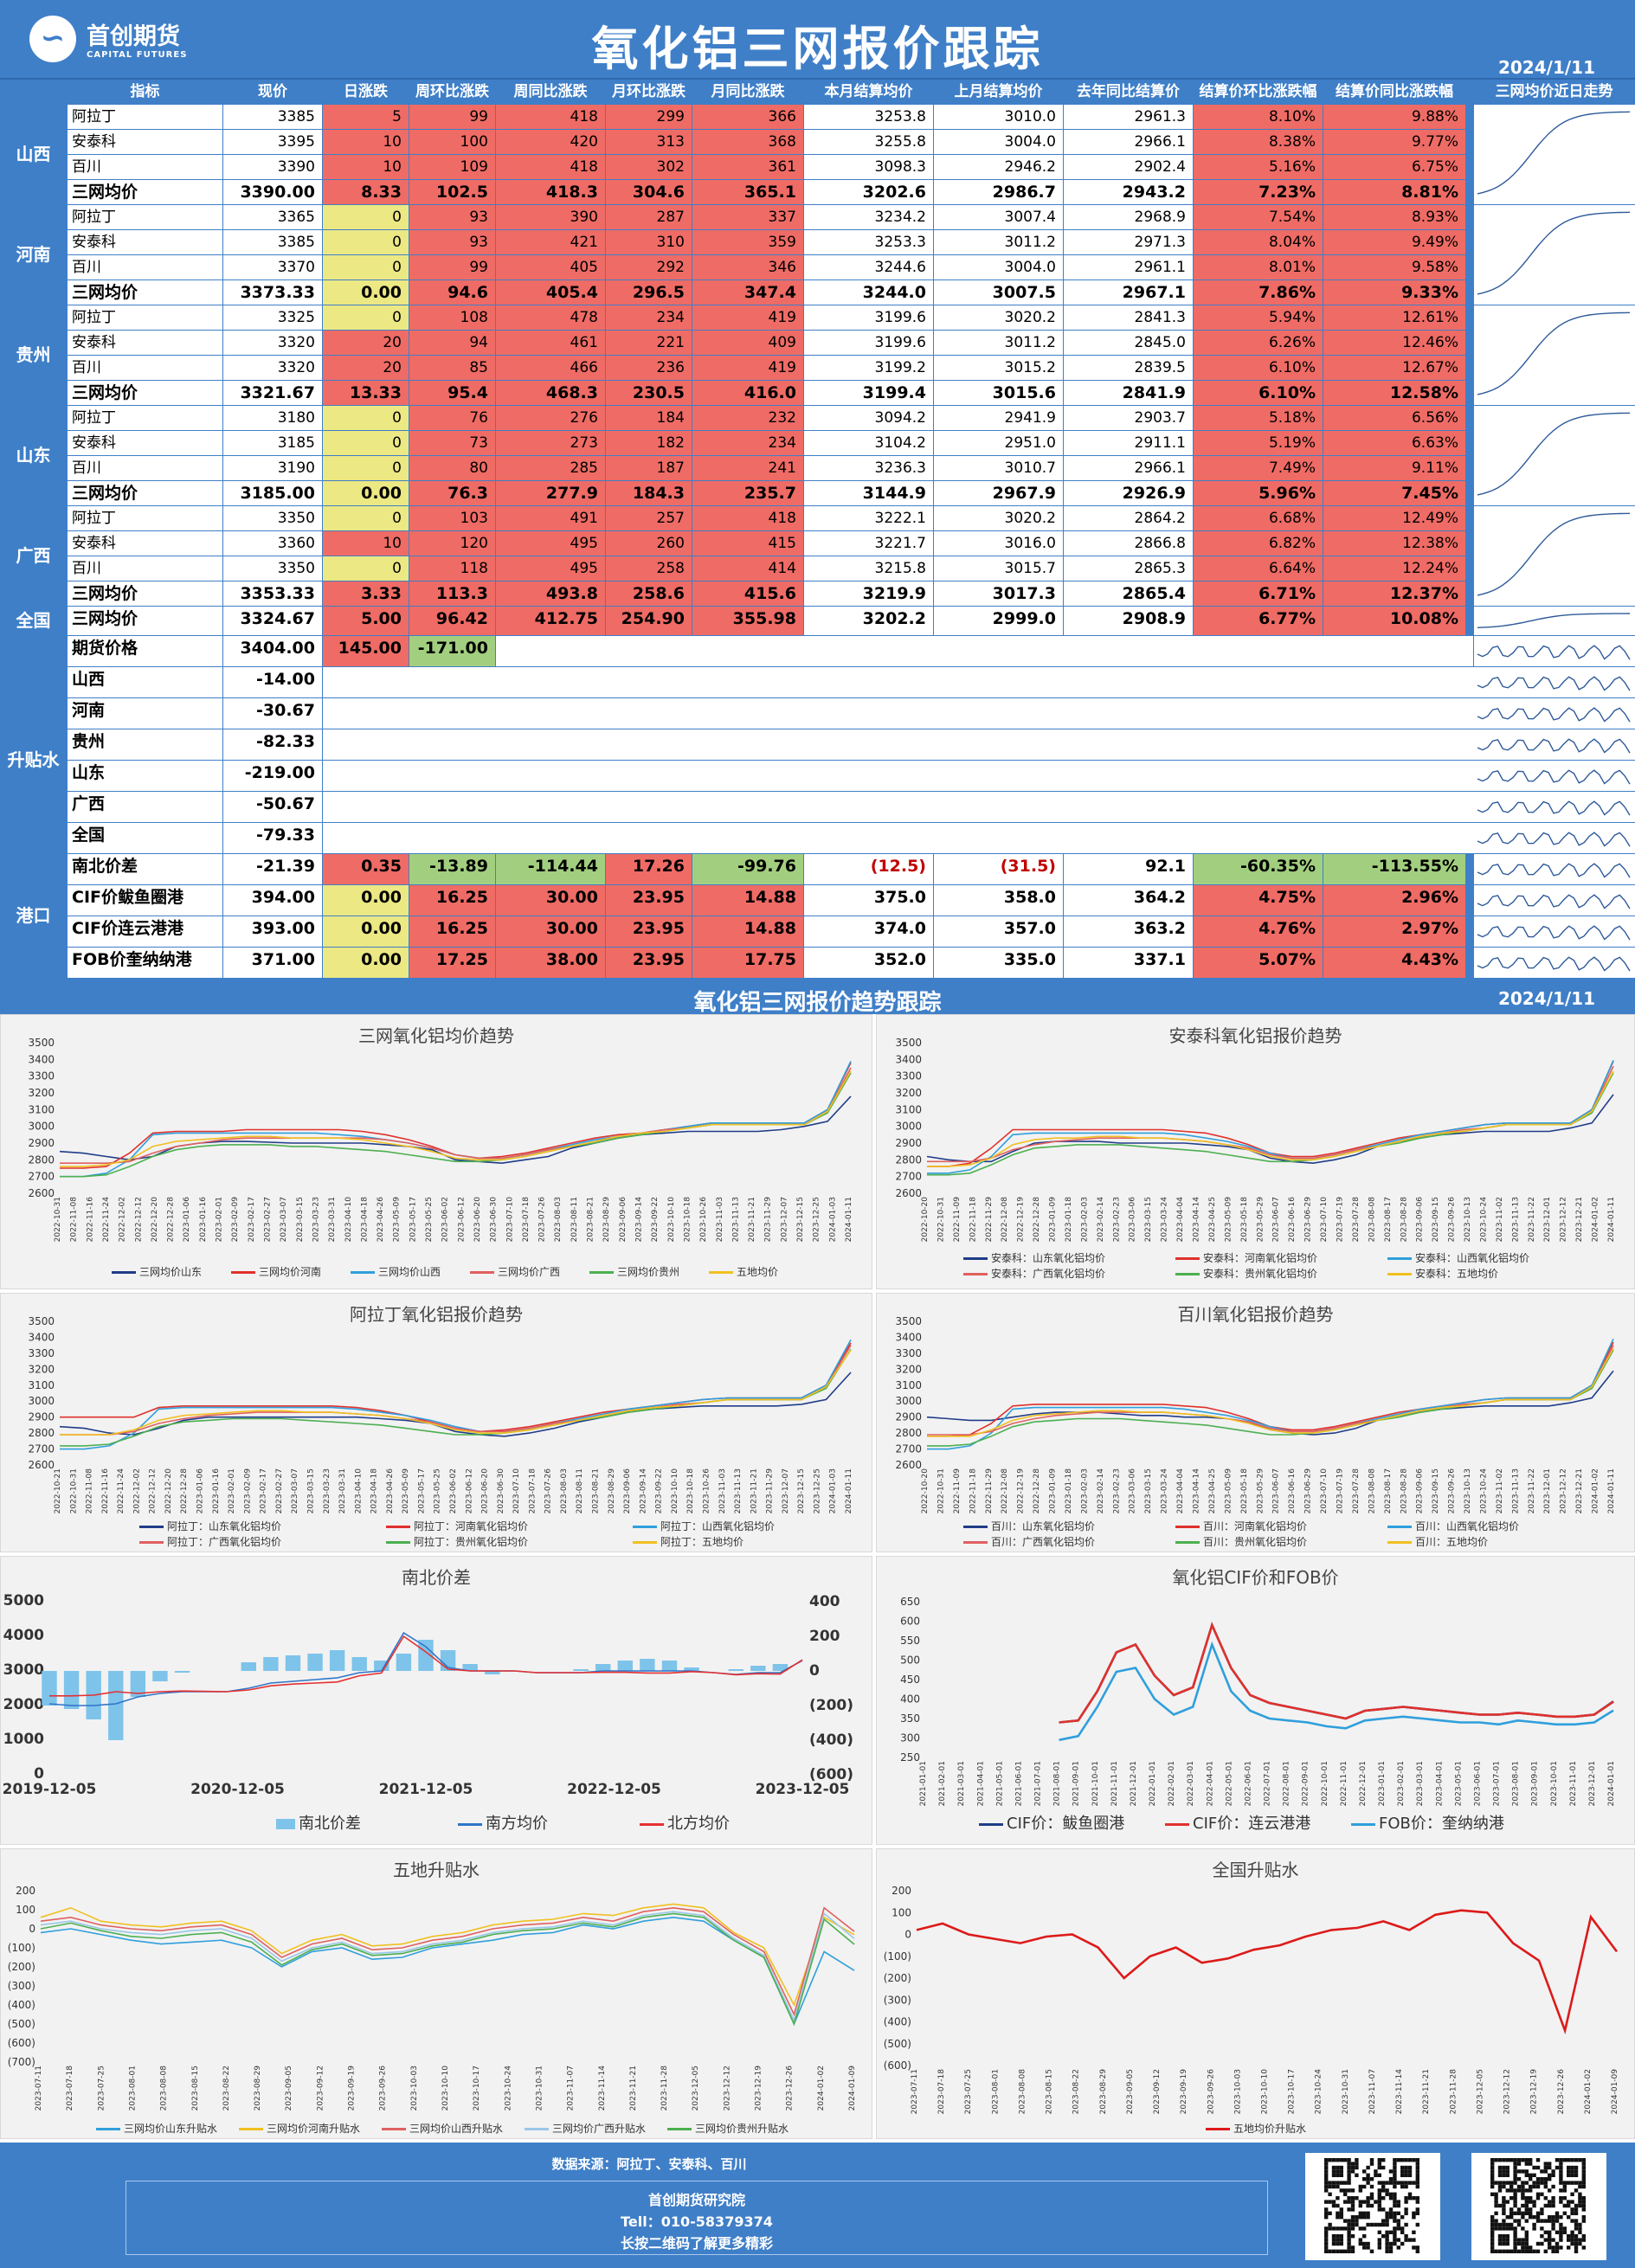  Describe the element at coordinates (649, 117) in the screenshot. I see `value-cell: 299` at that location.